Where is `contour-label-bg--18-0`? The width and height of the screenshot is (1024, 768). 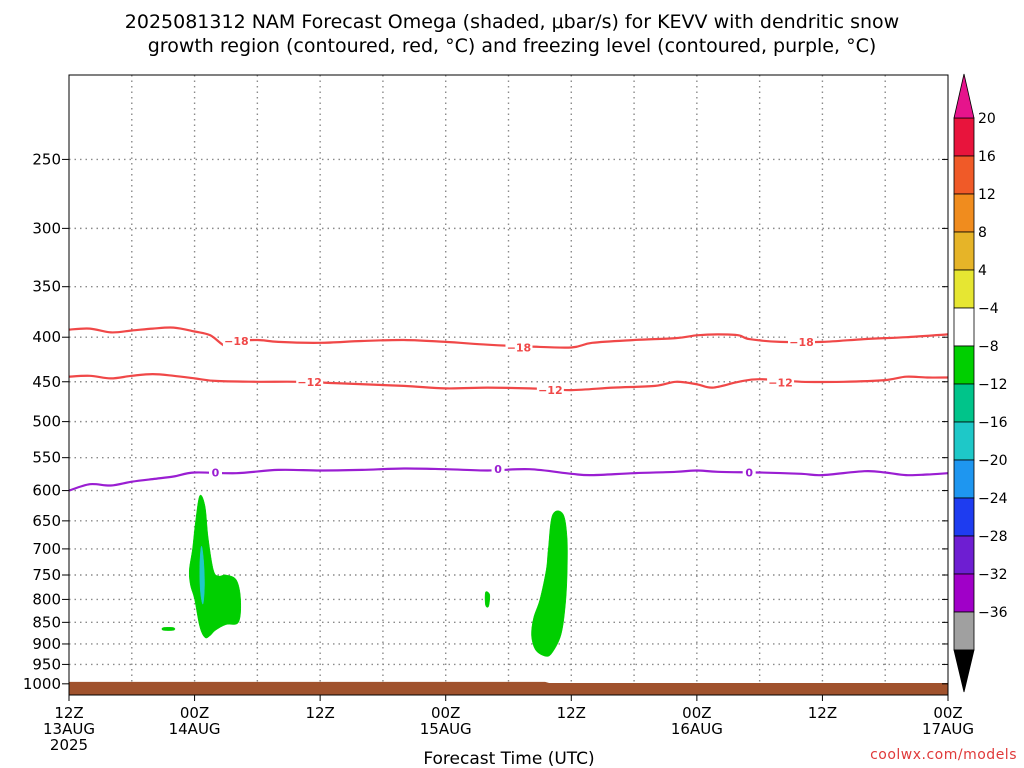
contour-label-bg--18-0 is located at coordinates (236, 340).